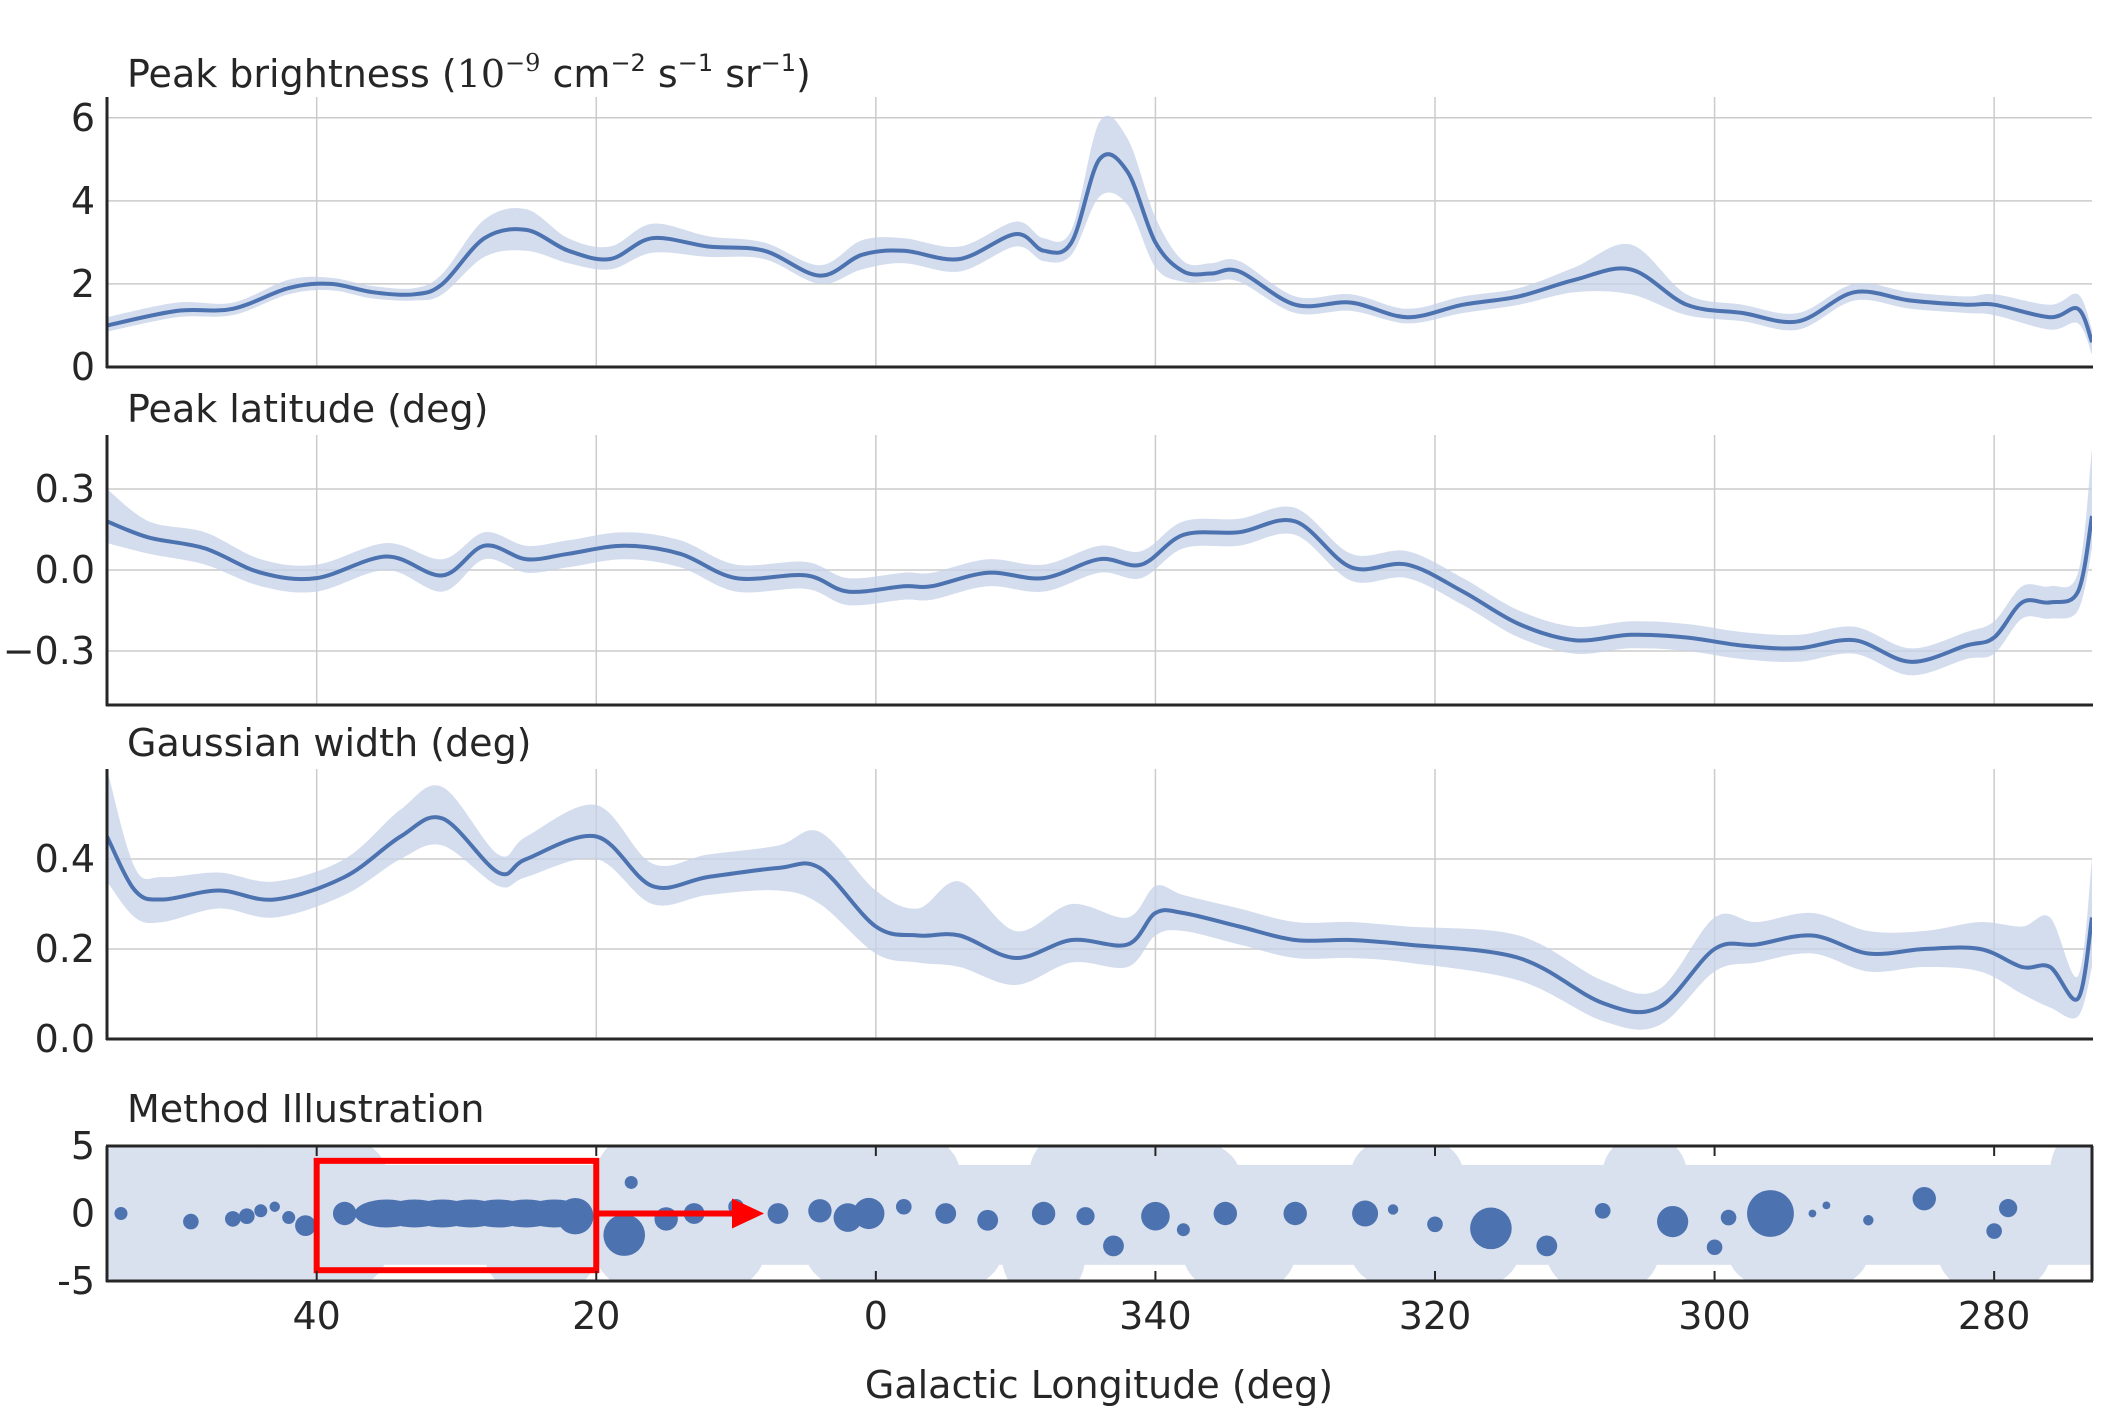  Describe the element at coordinates (329, 743) in the screenshot. I see `panel-title-gaussian-width: Gaussian width (deg)` at that location.